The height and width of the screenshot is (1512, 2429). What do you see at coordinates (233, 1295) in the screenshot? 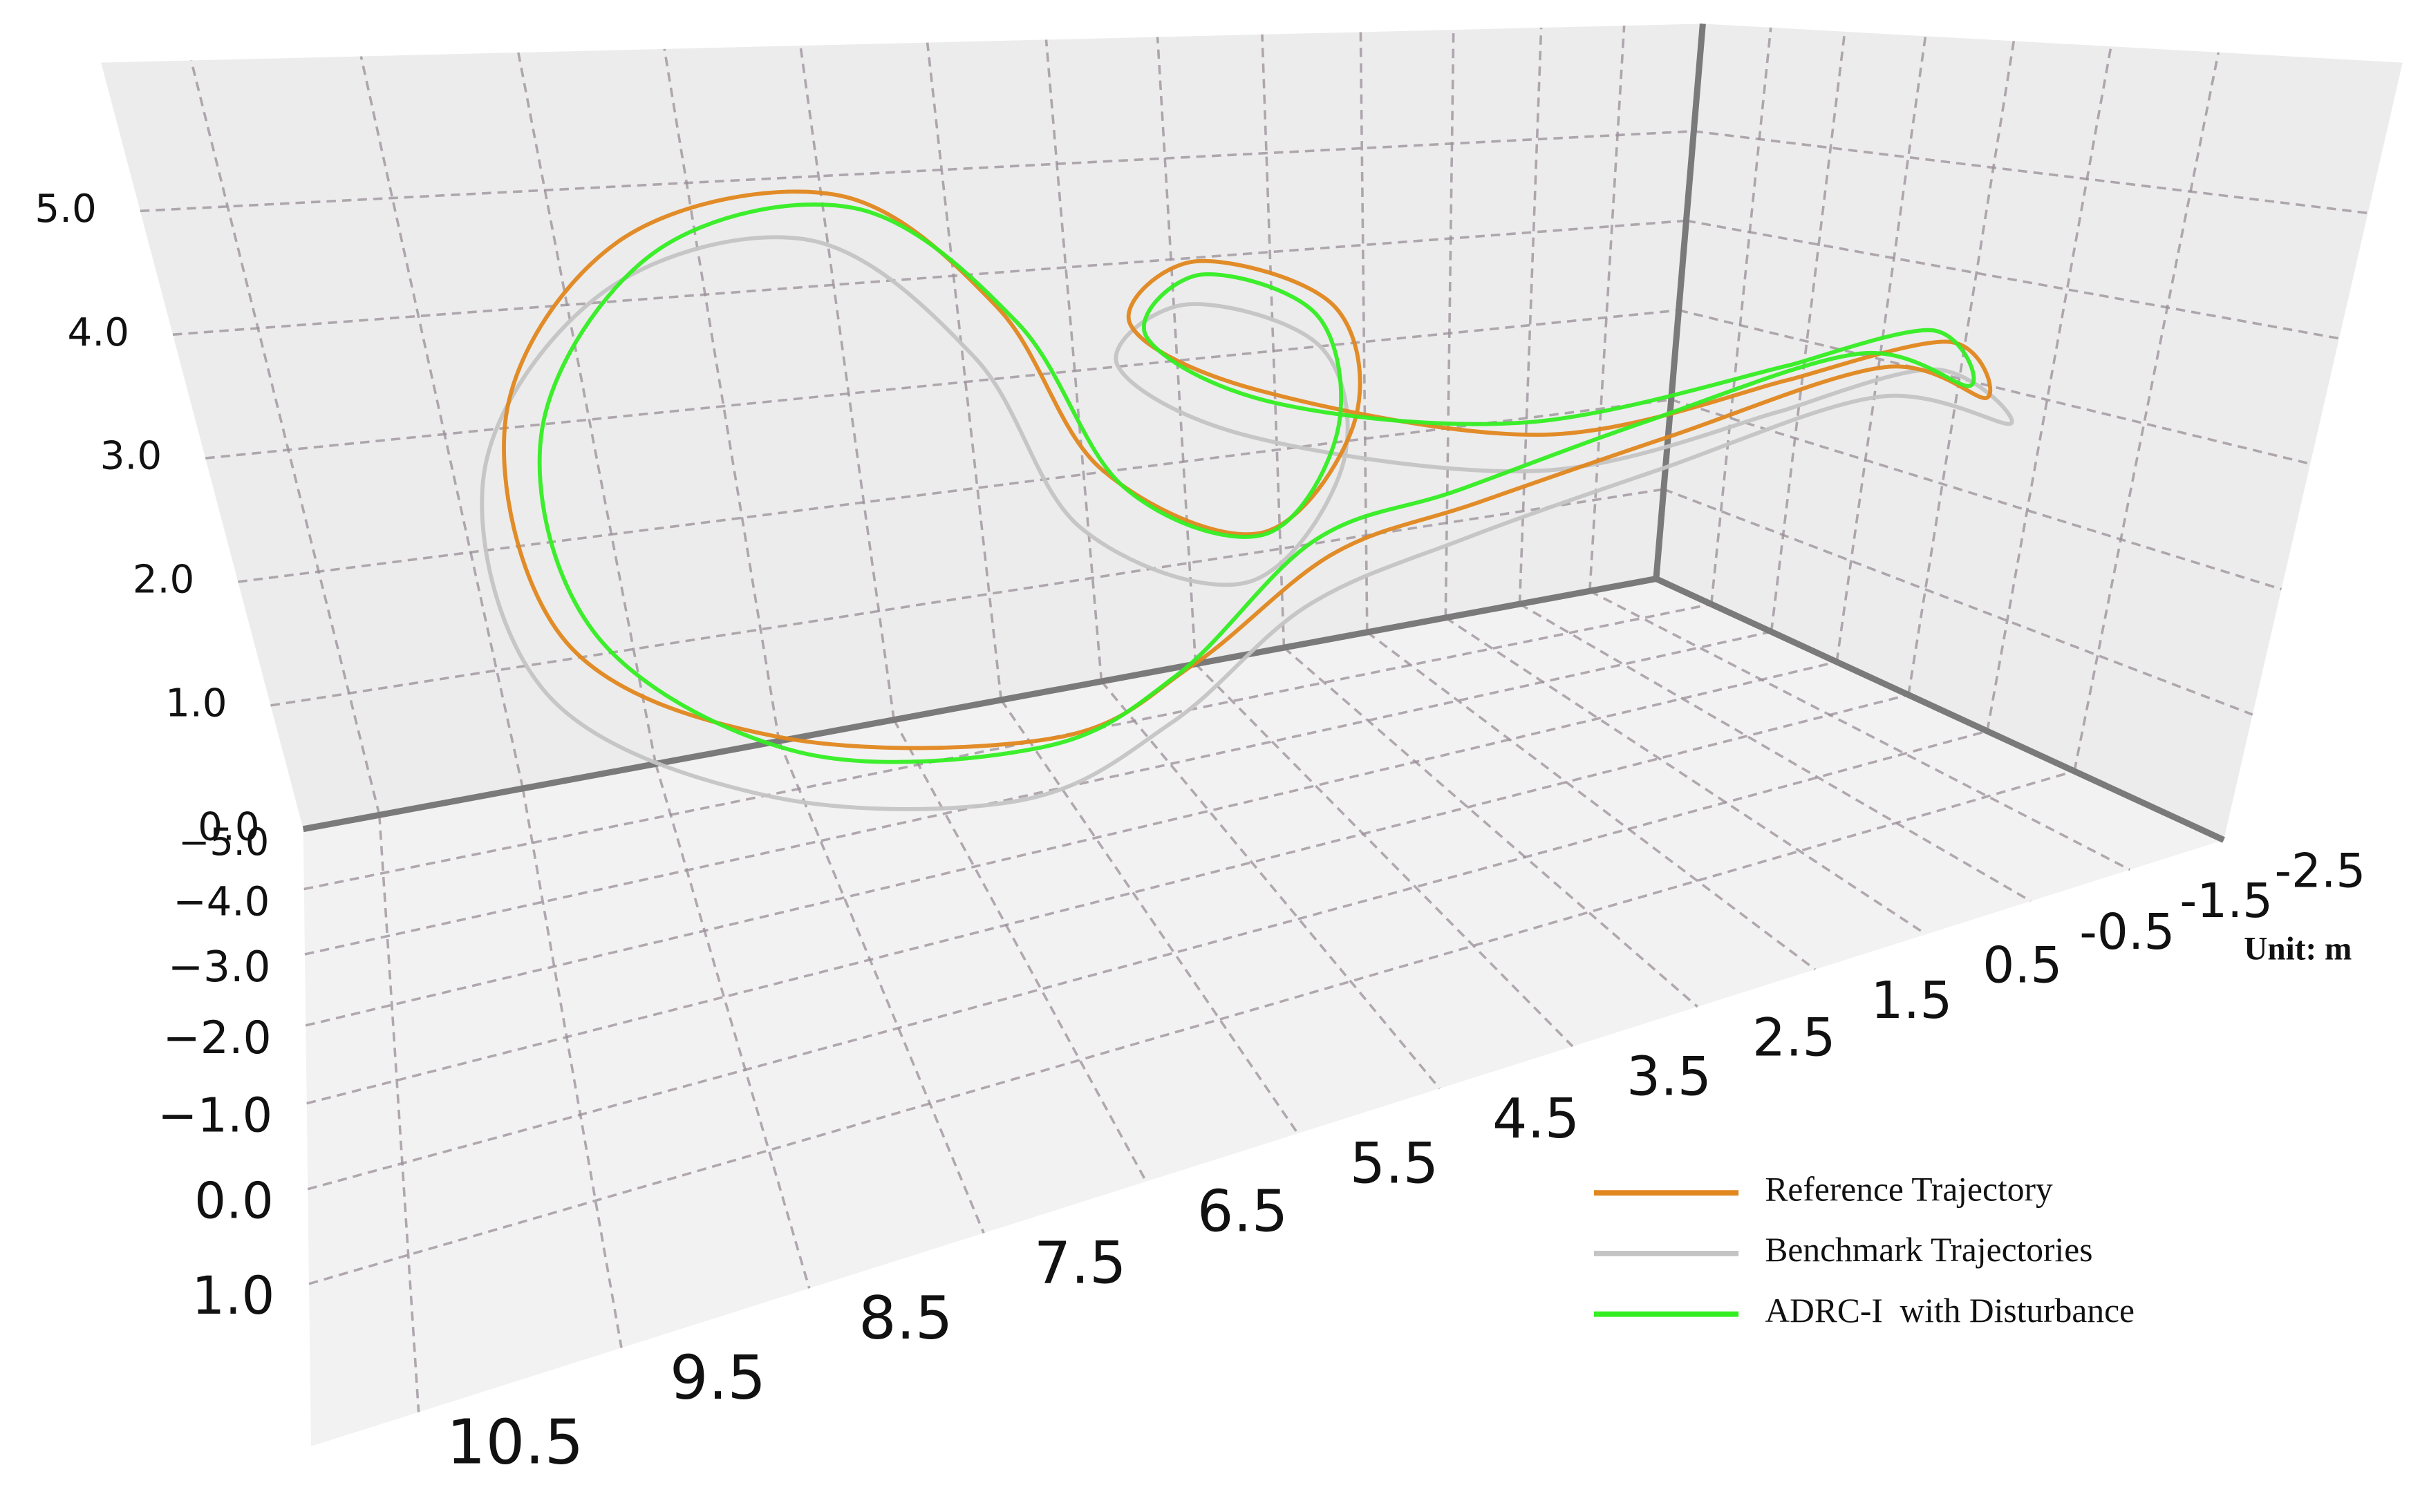
I see `y-tick-label: 1.0` at bounding box center [233, 1295].